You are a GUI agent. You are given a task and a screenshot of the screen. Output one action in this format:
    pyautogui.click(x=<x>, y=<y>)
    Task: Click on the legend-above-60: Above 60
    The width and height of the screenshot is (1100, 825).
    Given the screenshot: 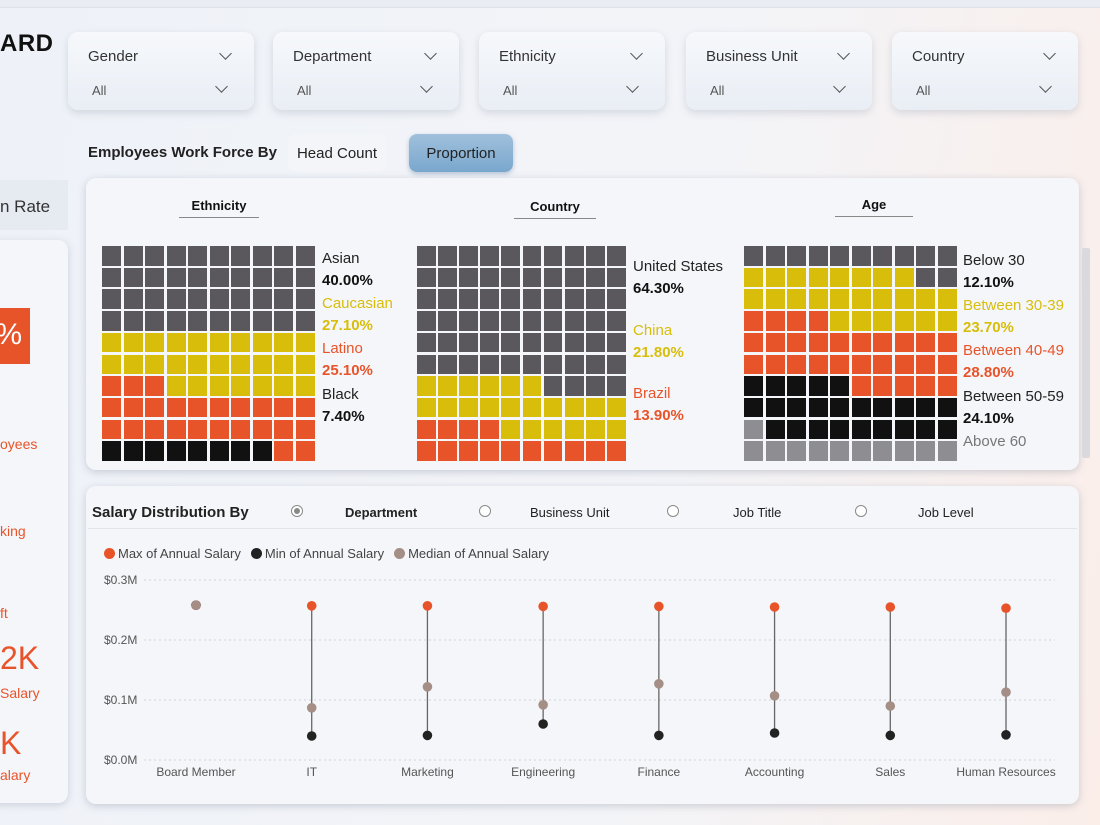 What is the action you would take?
    pyautogui.click(x=995, y=441)
    